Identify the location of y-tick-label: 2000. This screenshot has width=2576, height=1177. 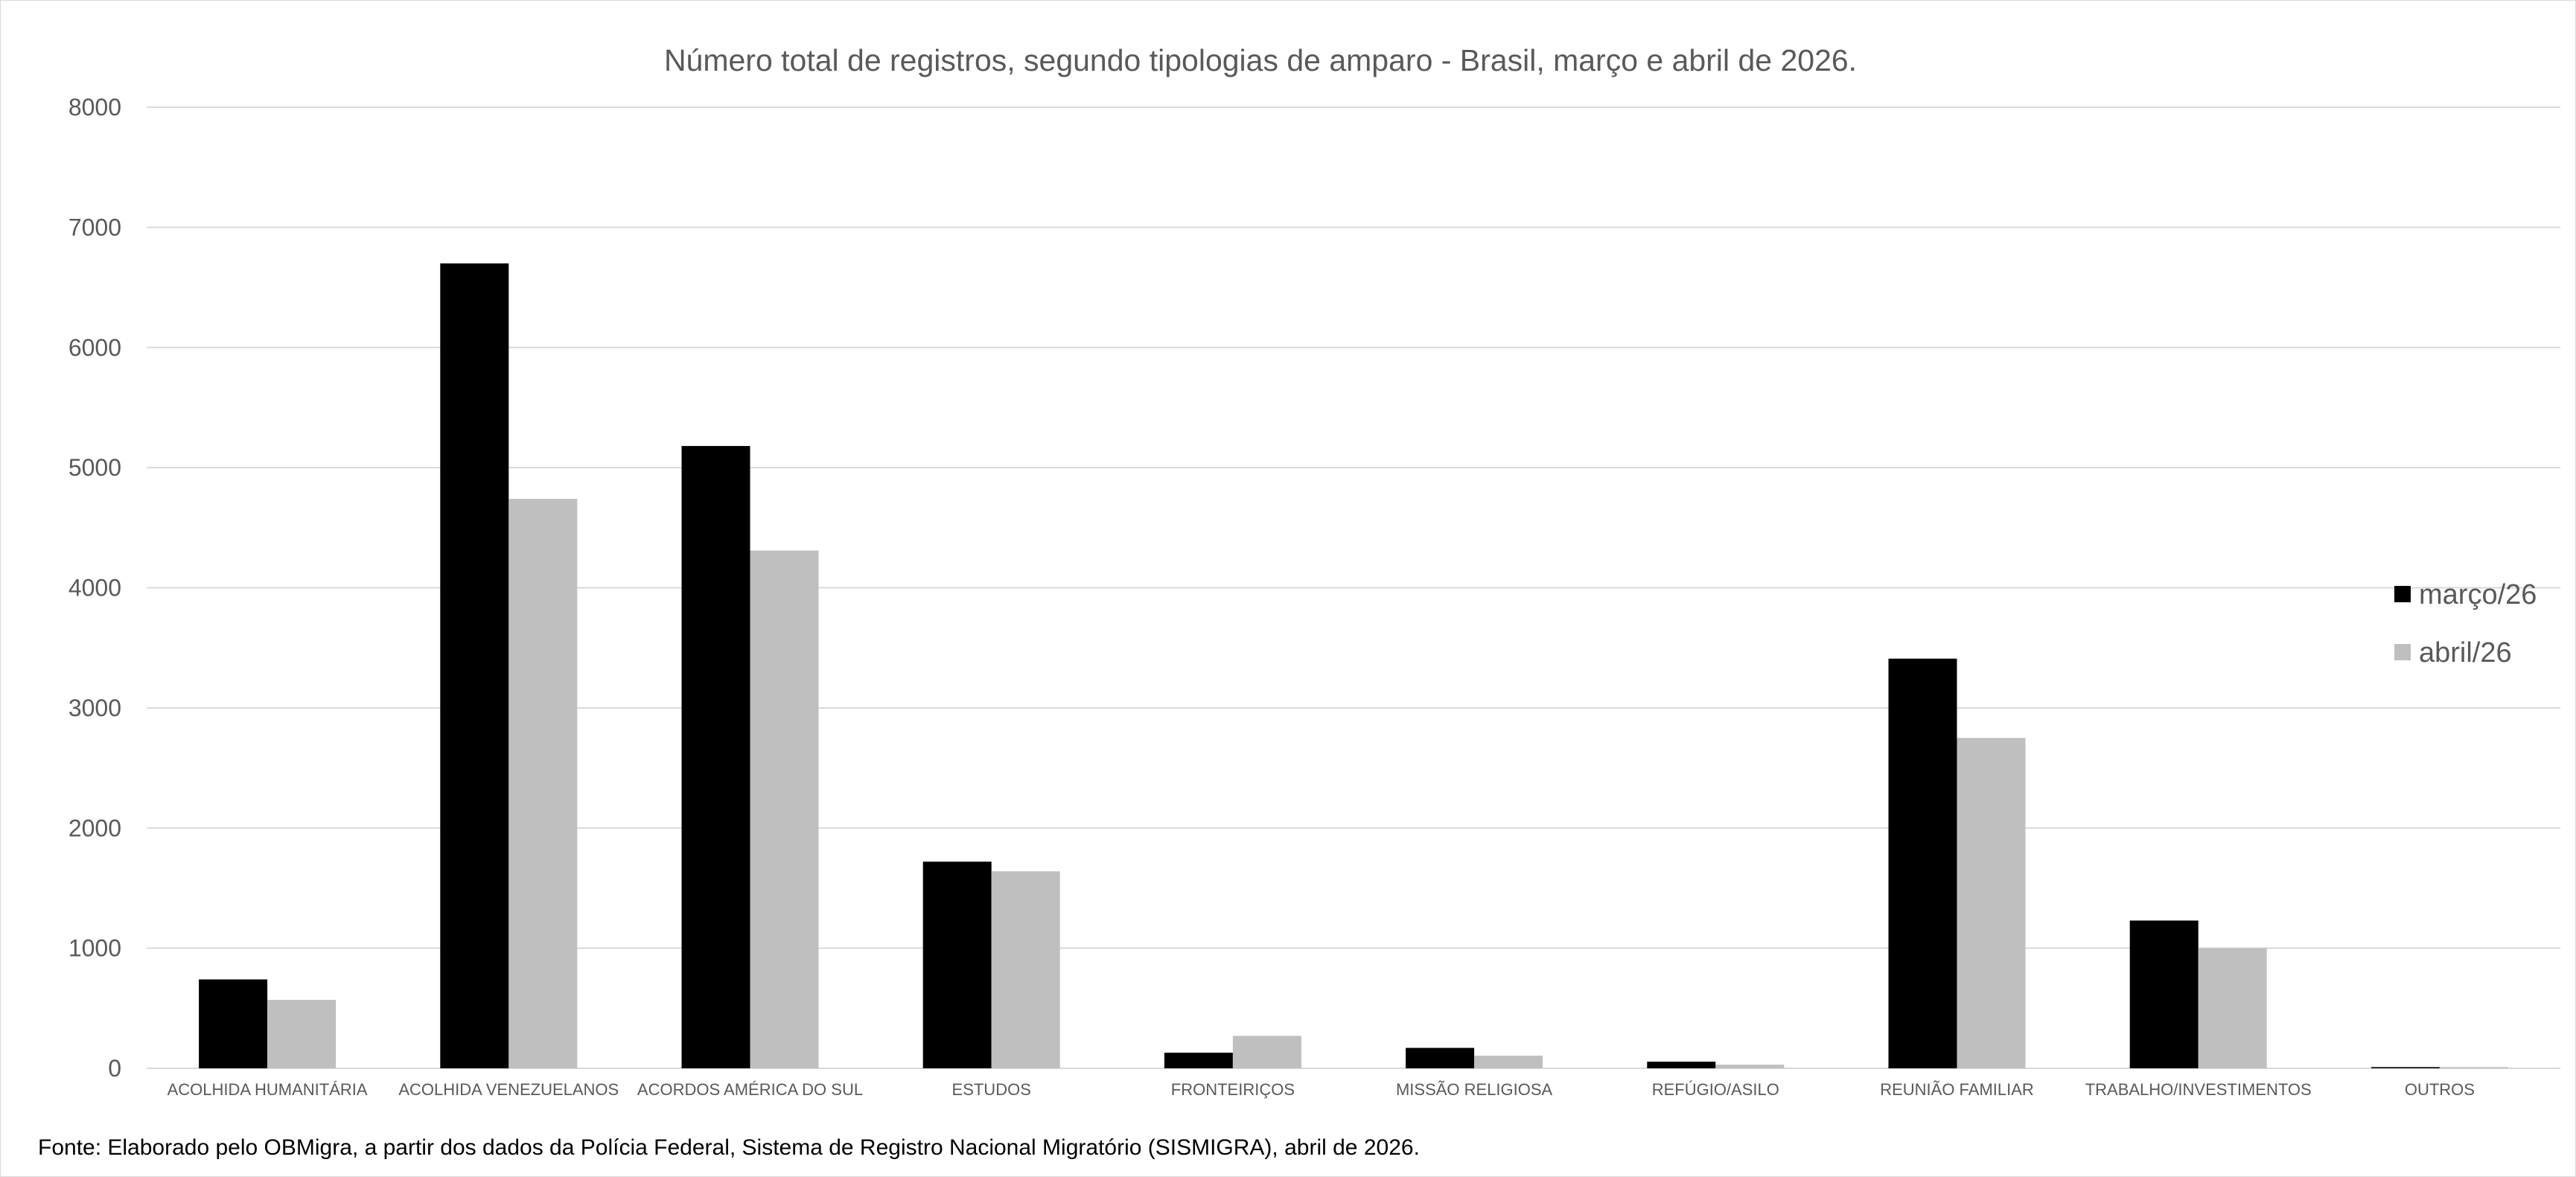
(94, 828).